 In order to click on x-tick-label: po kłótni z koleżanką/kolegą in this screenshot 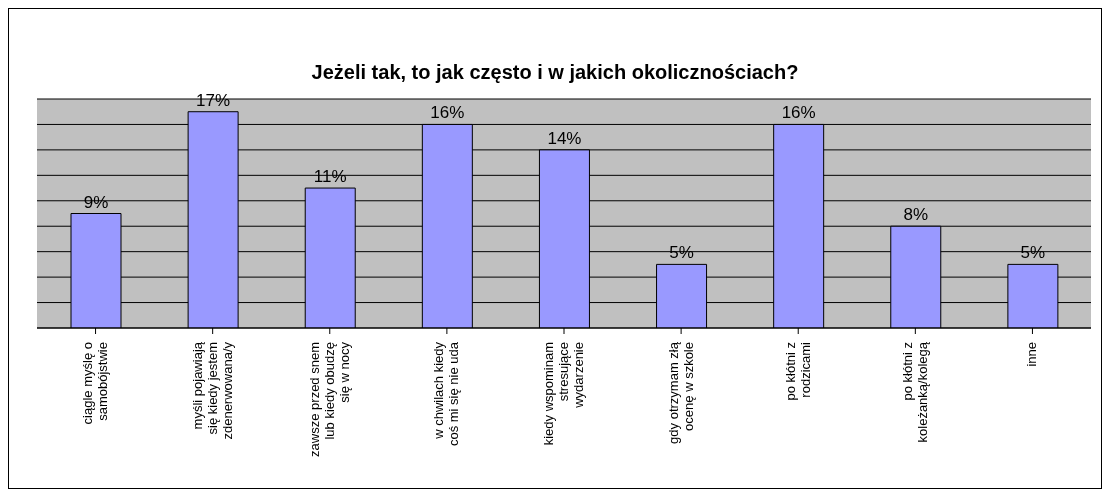, I will do `click(914, 392)`.